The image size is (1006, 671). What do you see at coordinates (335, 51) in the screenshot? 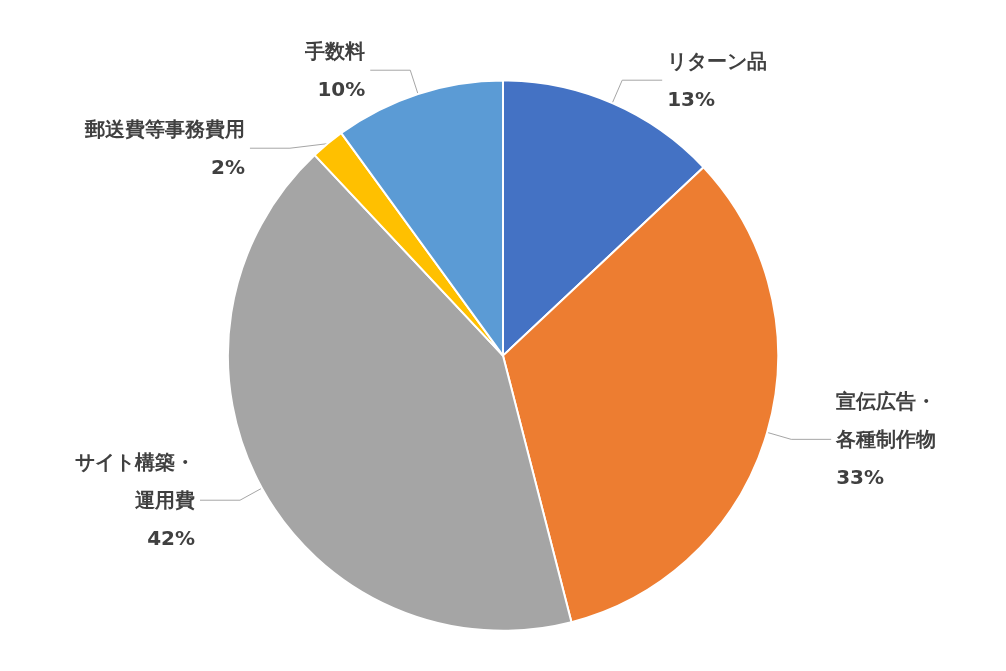
I see `slice-label: 手数料` at bounding box center [335, 51].